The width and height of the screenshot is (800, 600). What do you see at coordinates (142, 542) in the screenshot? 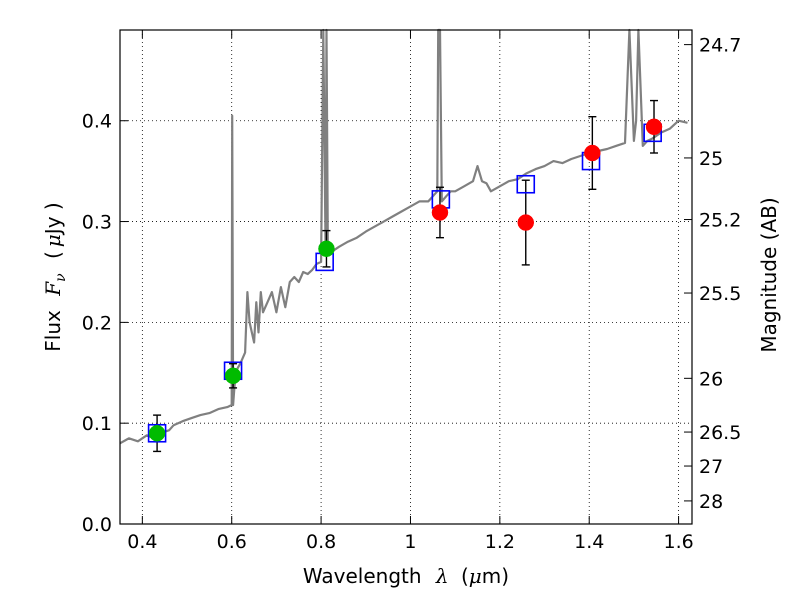
I see `x-tick-label-0: 0.4` at bounding box center [142, 542].